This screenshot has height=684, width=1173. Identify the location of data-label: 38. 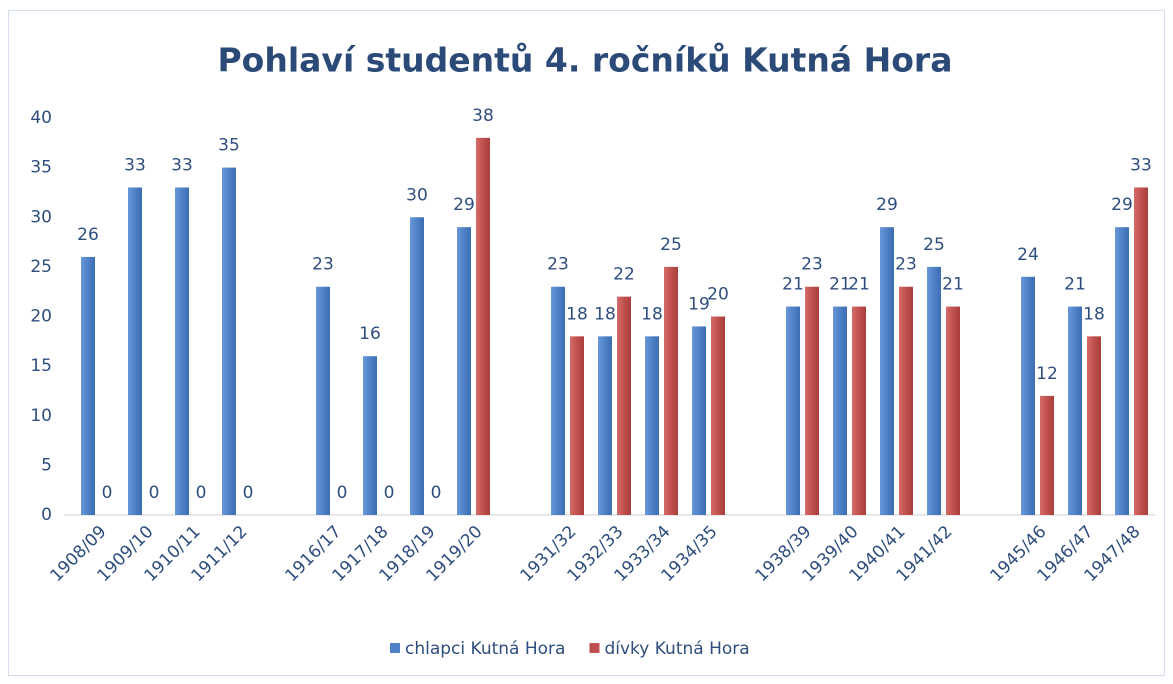
(483, 116).